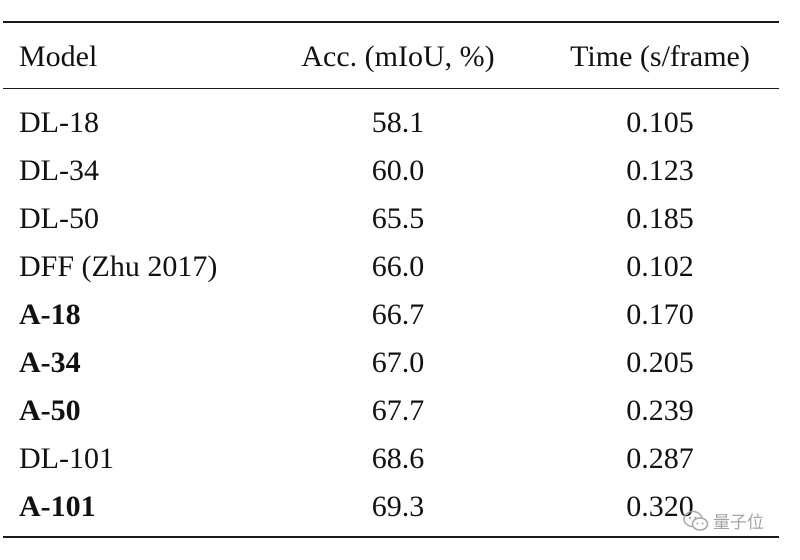 This screenshot has width=800, height=560. Describe the element at coordinates (59, 218) in the screenshot. I see `row-model: DL-50` at that location.